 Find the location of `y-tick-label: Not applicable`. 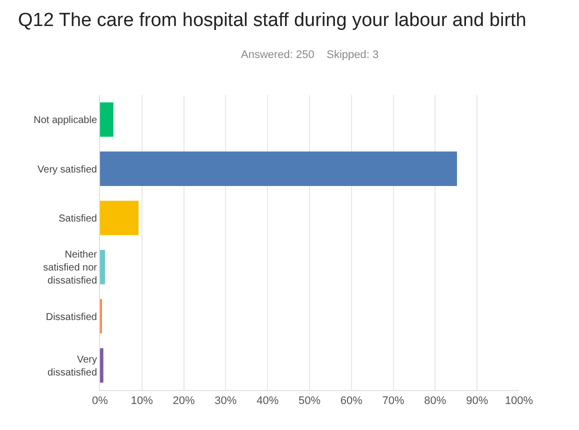

y-tick-label: Not applicable is located at coordinates (66, 120).